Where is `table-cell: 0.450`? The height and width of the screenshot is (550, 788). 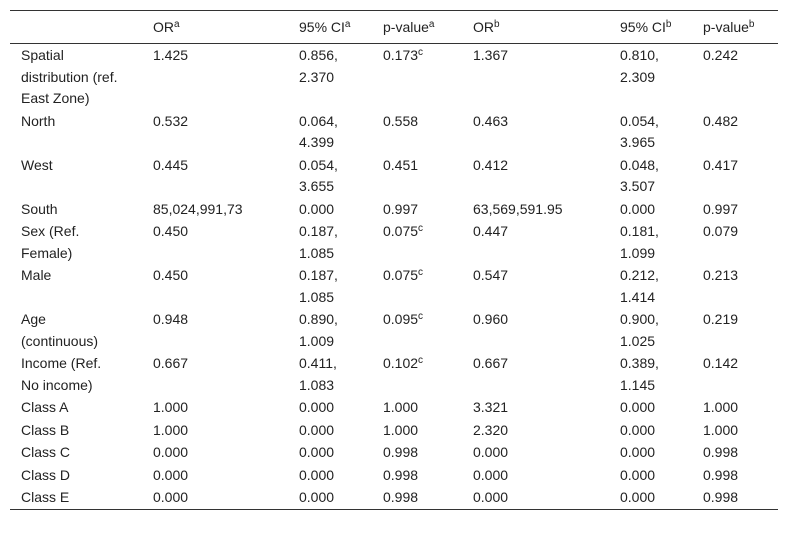
table-cell: 0.450 is located at coordinates (171, 275).